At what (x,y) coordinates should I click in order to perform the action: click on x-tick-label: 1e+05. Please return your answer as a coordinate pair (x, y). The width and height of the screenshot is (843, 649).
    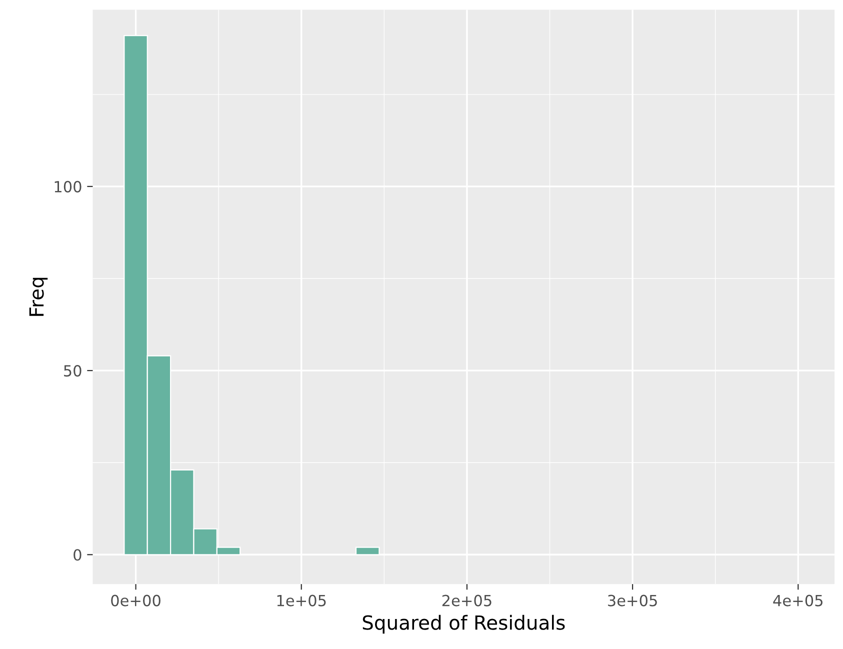
    Looking at the image, I should click on (301, 600).